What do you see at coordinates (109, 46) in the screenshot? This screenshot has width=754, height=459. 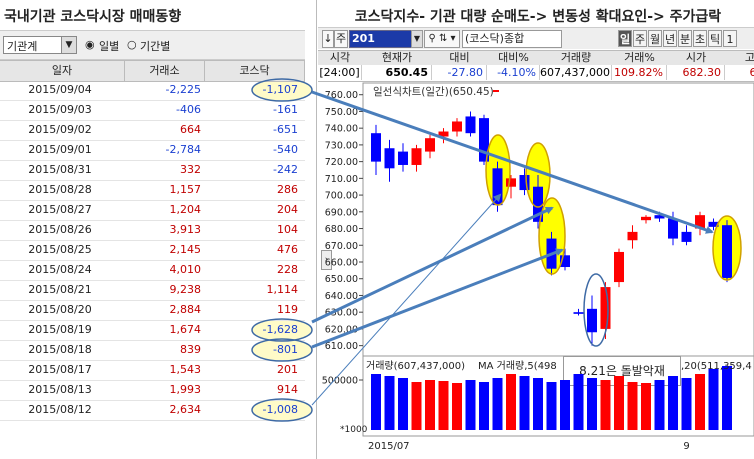 I see `radio-label: 일별` at bounding box center [109, 46].